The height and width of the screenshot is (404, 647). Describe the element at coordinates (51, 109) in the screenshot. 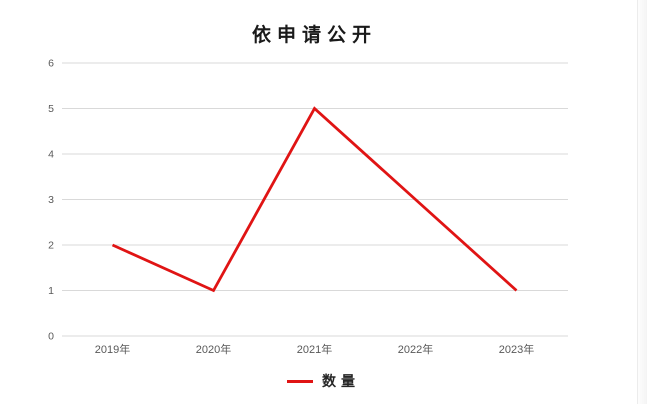

I see `y-tick-label: 5` at that location.